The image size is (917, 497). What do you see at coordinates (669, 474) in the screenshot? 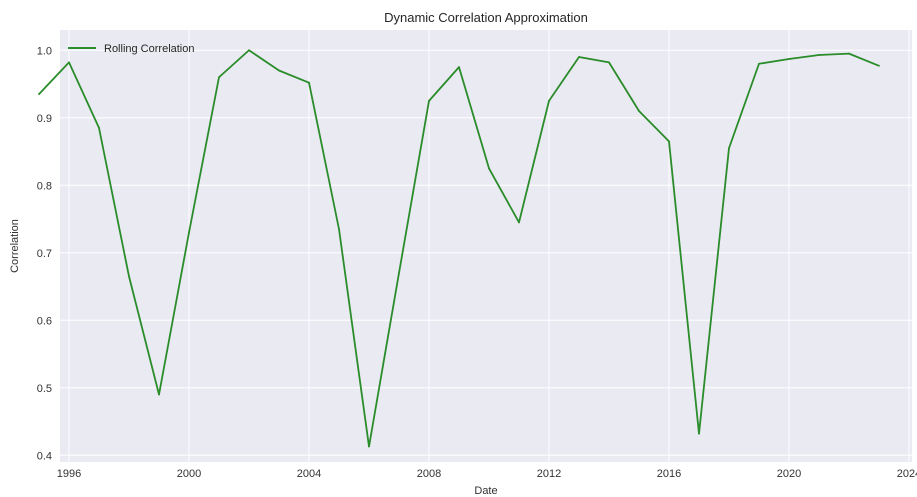
I see `x-tick-label: 2016` at bounding box center [669, 474].